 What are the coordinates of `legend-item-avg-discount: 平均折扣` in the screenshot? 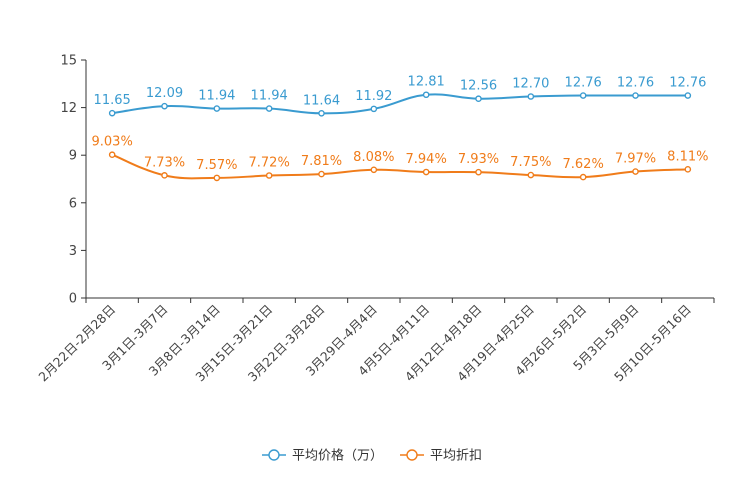 It's located at (441, 456).